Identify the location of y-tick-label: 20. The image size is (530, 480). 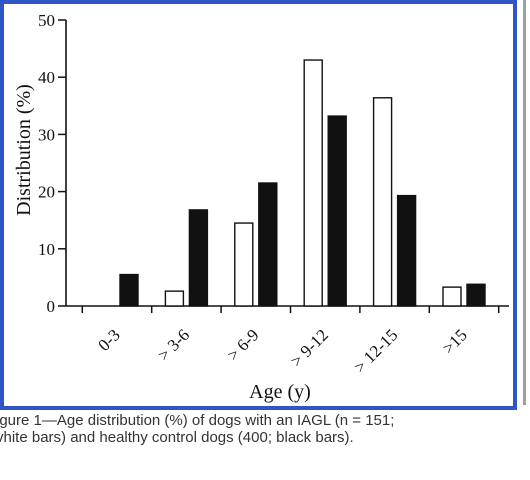
(46, 192).